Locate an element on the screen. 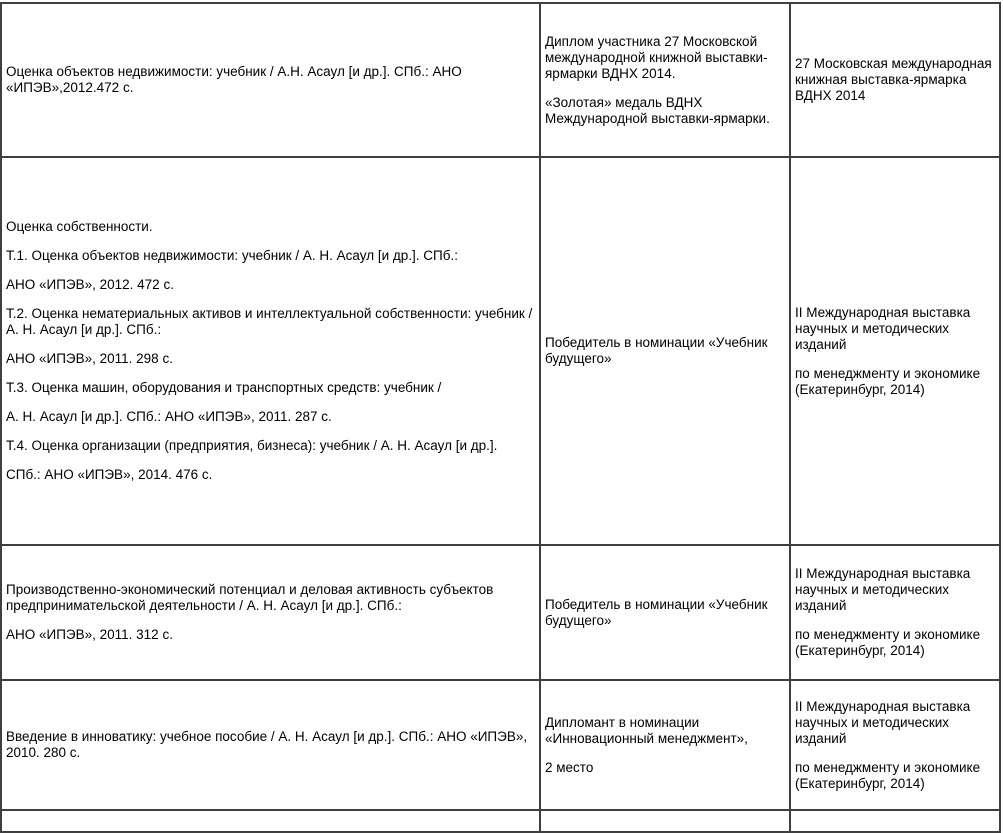 This screenshot has width=1003, height=833. book-paragraph: АНО «ИПЭВ», 2012. 472 с. is located at coordinates (90, 284).